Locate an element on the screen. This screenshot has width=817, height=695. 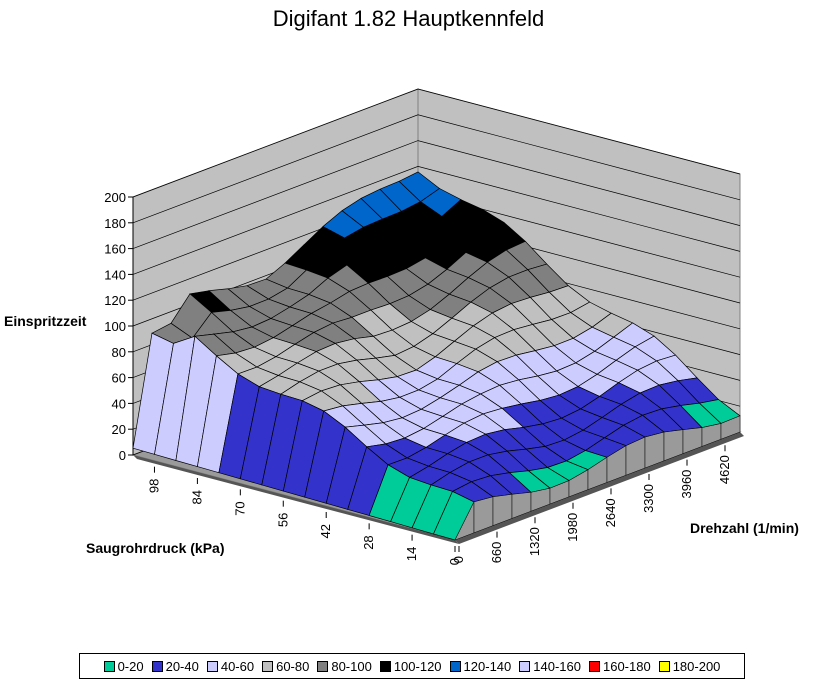
legend-item: 40-60 is located at coordinates (230, 666).